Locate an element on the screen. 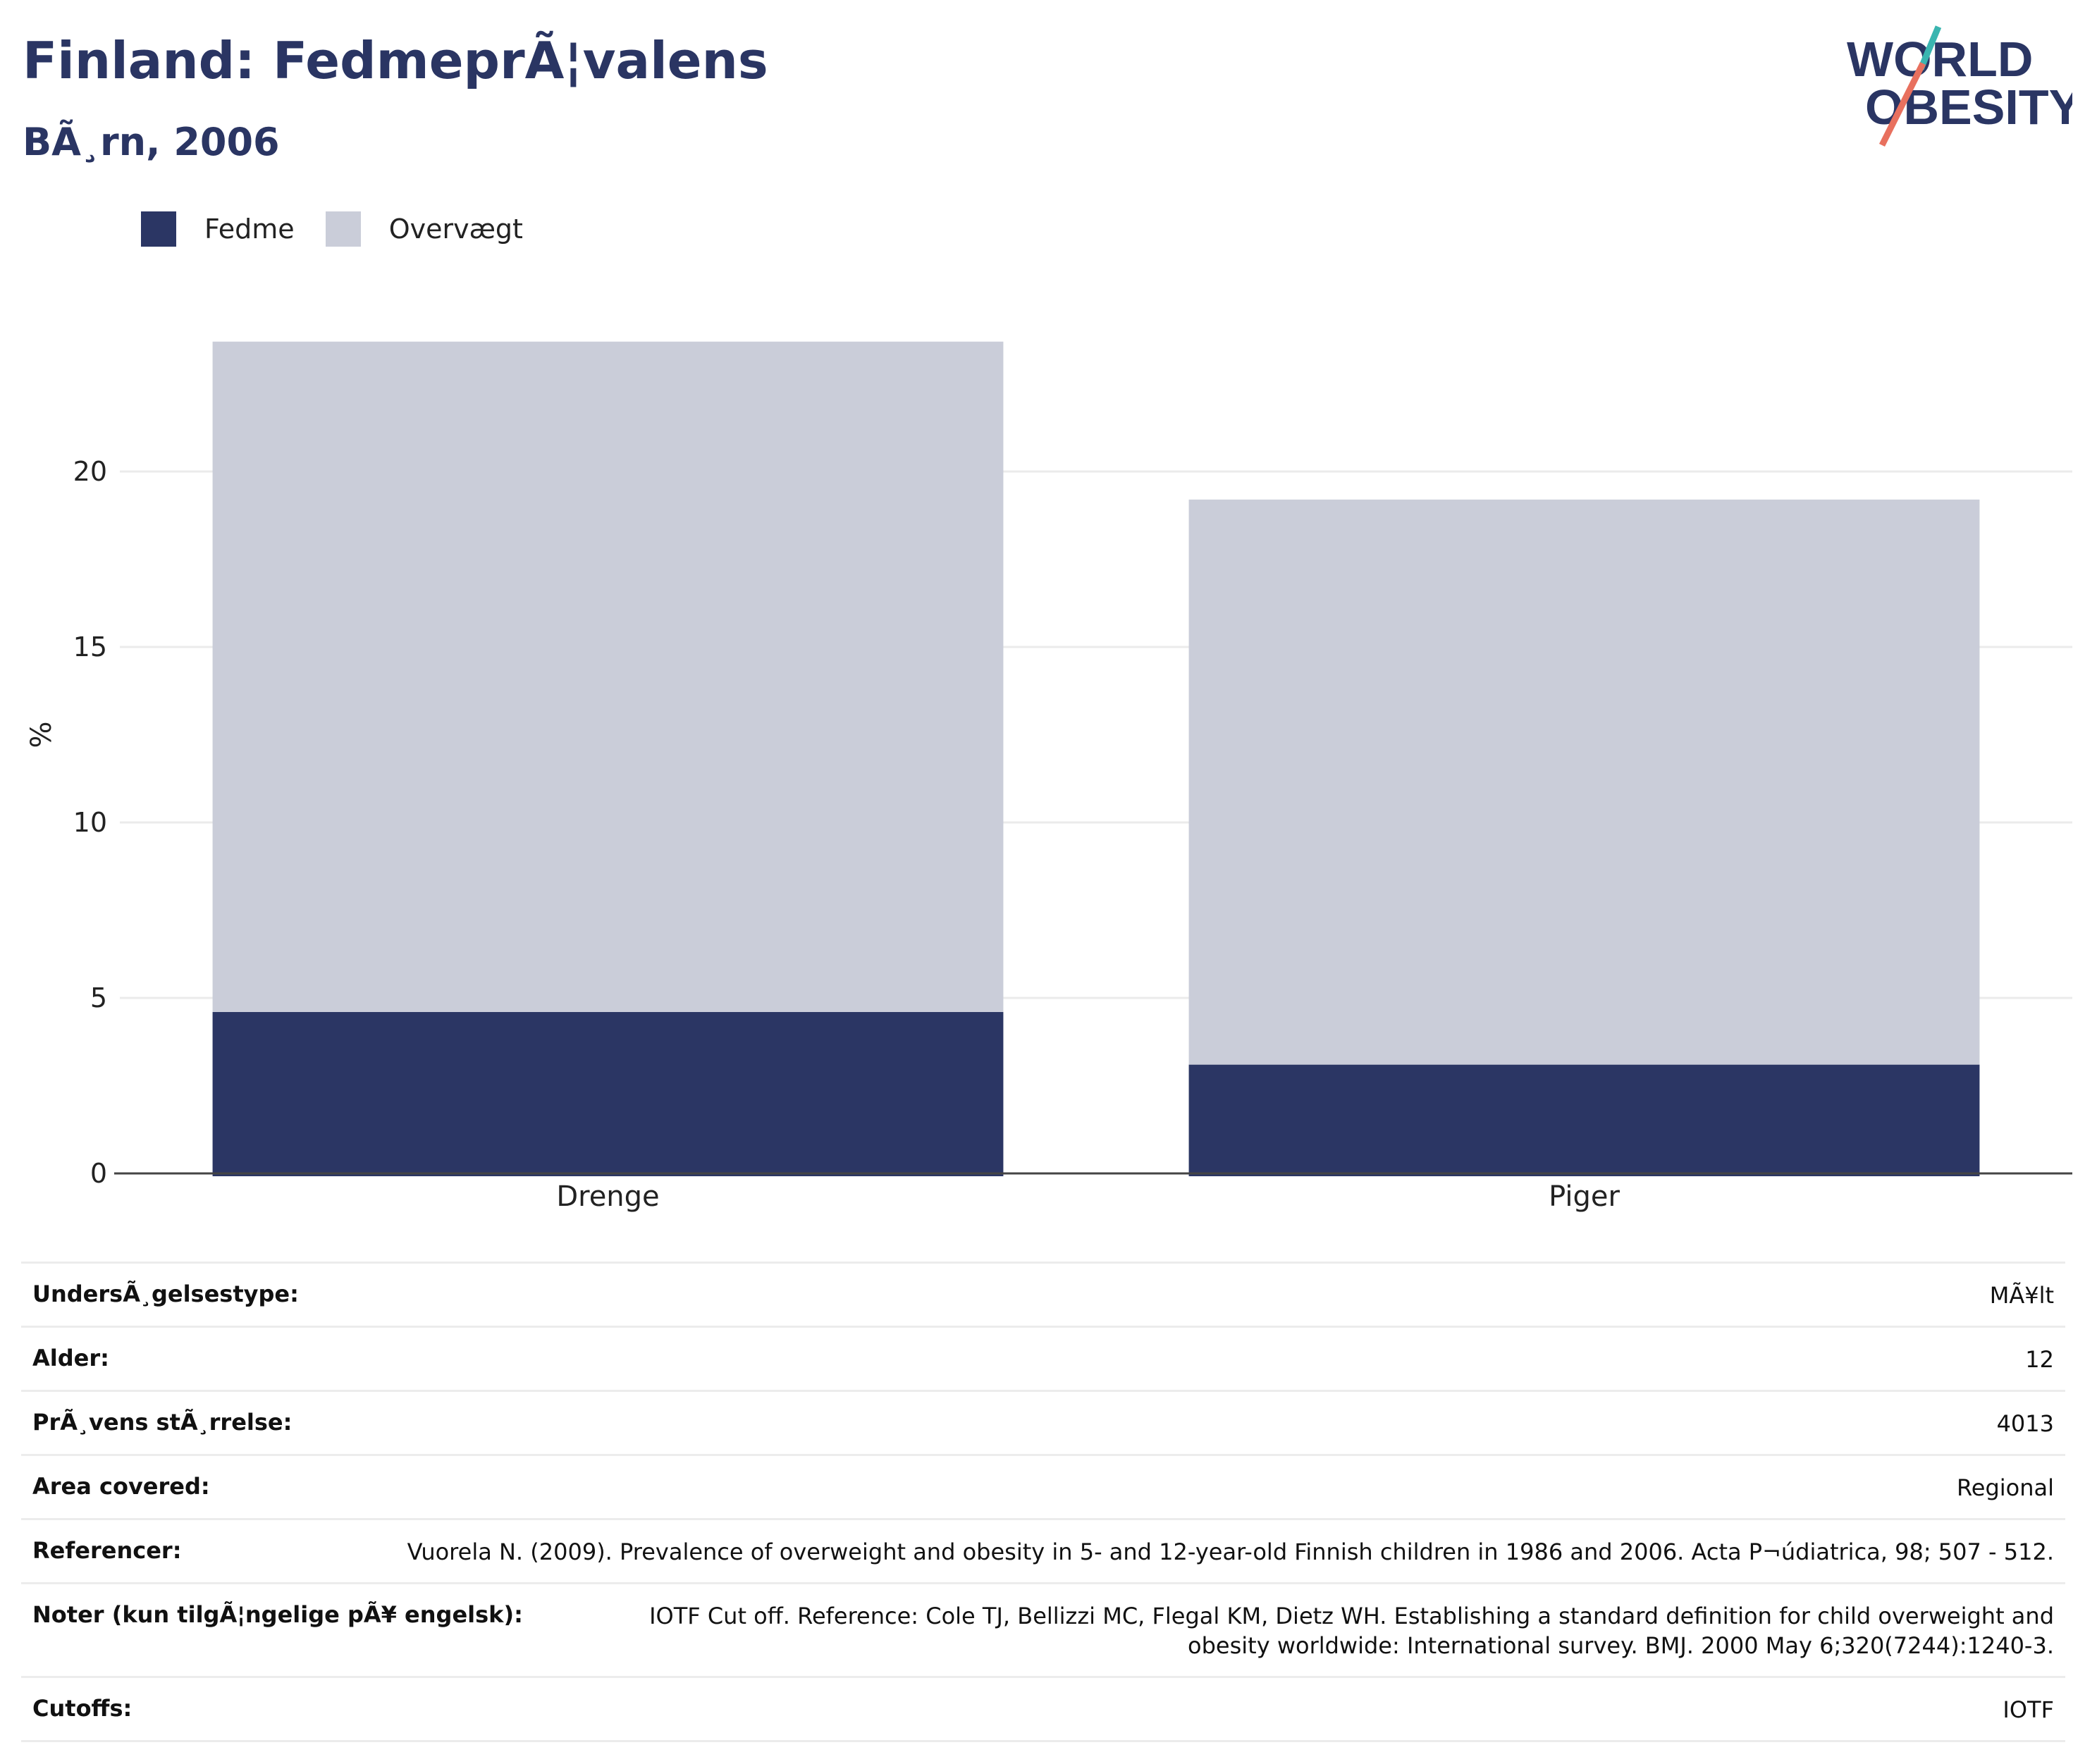 This screenshot has height=1764, width=2085. info-row-sample-size: PrÃ¸vens stÃ¸rrelse: 4013 is located at coordinates (1043, 1424).